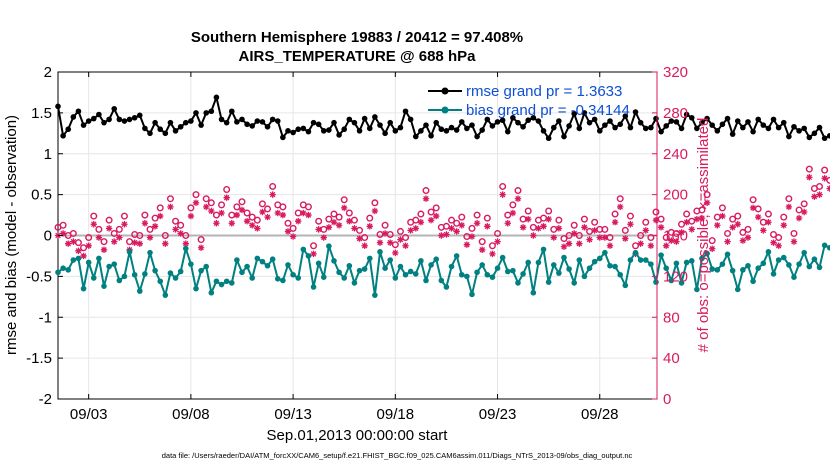 The height and width of the screenshot is (470, 830). I want to click on y-axis-label-right: # of obs: o=possible; ×=assimilated, so click(703, 235).